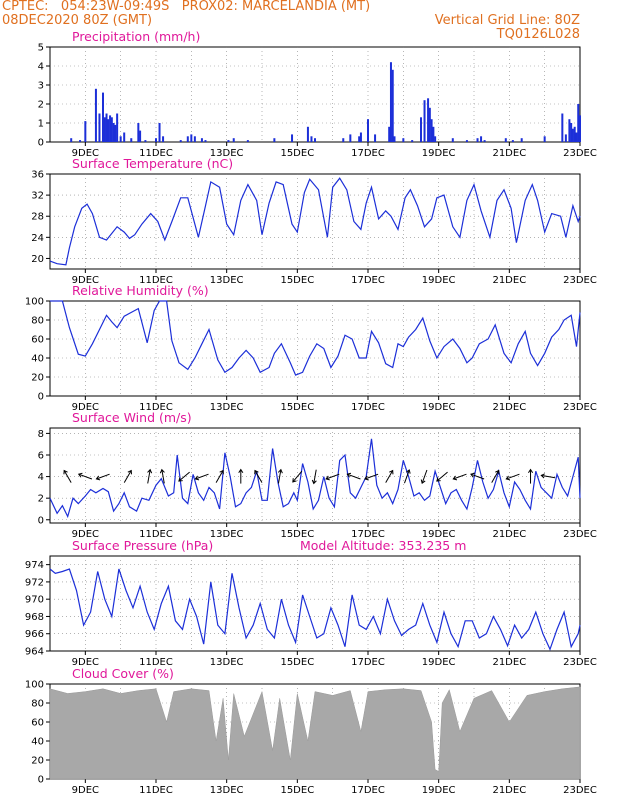 The width and height of the screenshot is (618, 800). What do you see at coordinates (37, 742) in the screenshot?
I see `y-tick-label: 40` at bounding box center [37, 742].